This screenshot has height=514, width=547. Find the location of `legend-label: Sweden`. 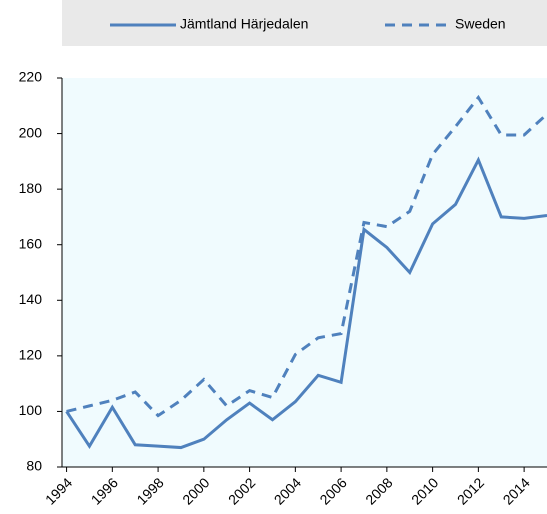

legend-label: Sweden is located at coordinates (480, 24).